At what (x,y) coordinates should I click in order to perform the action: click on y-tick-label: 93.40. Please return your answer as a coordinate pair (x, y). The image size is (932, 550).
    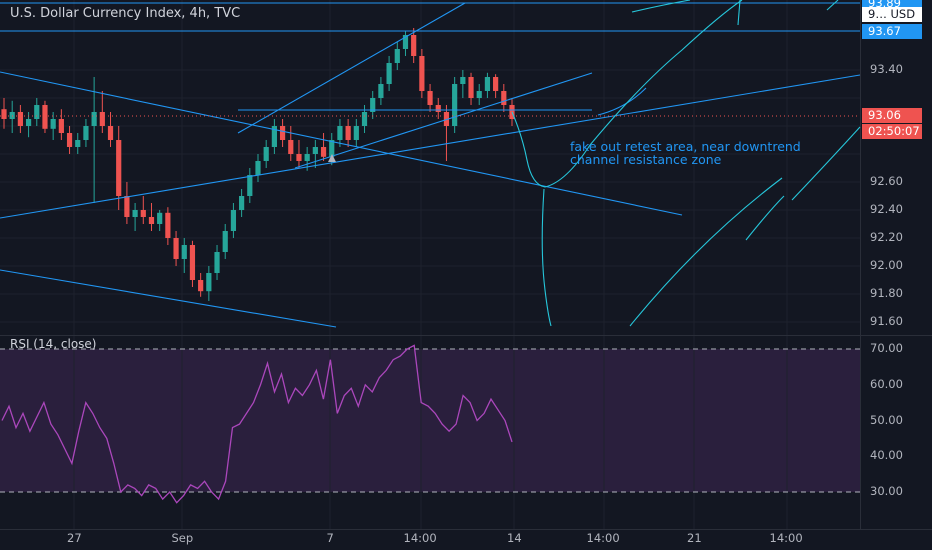
    Looking at the image, I should click on (886, 69).